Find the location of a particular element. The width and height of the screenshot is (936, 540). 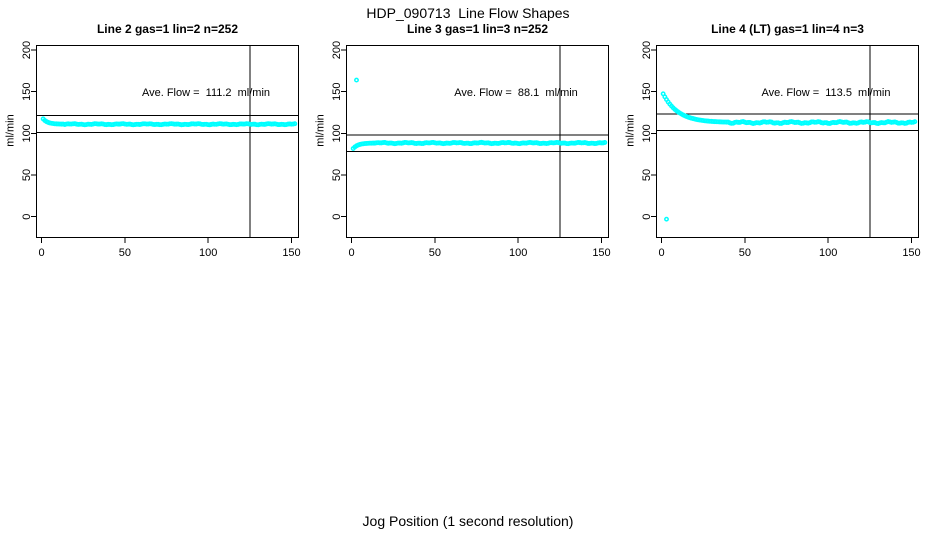

ave-flow-annotation: Ave. Flow = 111.2 ml/min is located at coordinates (206, 93).